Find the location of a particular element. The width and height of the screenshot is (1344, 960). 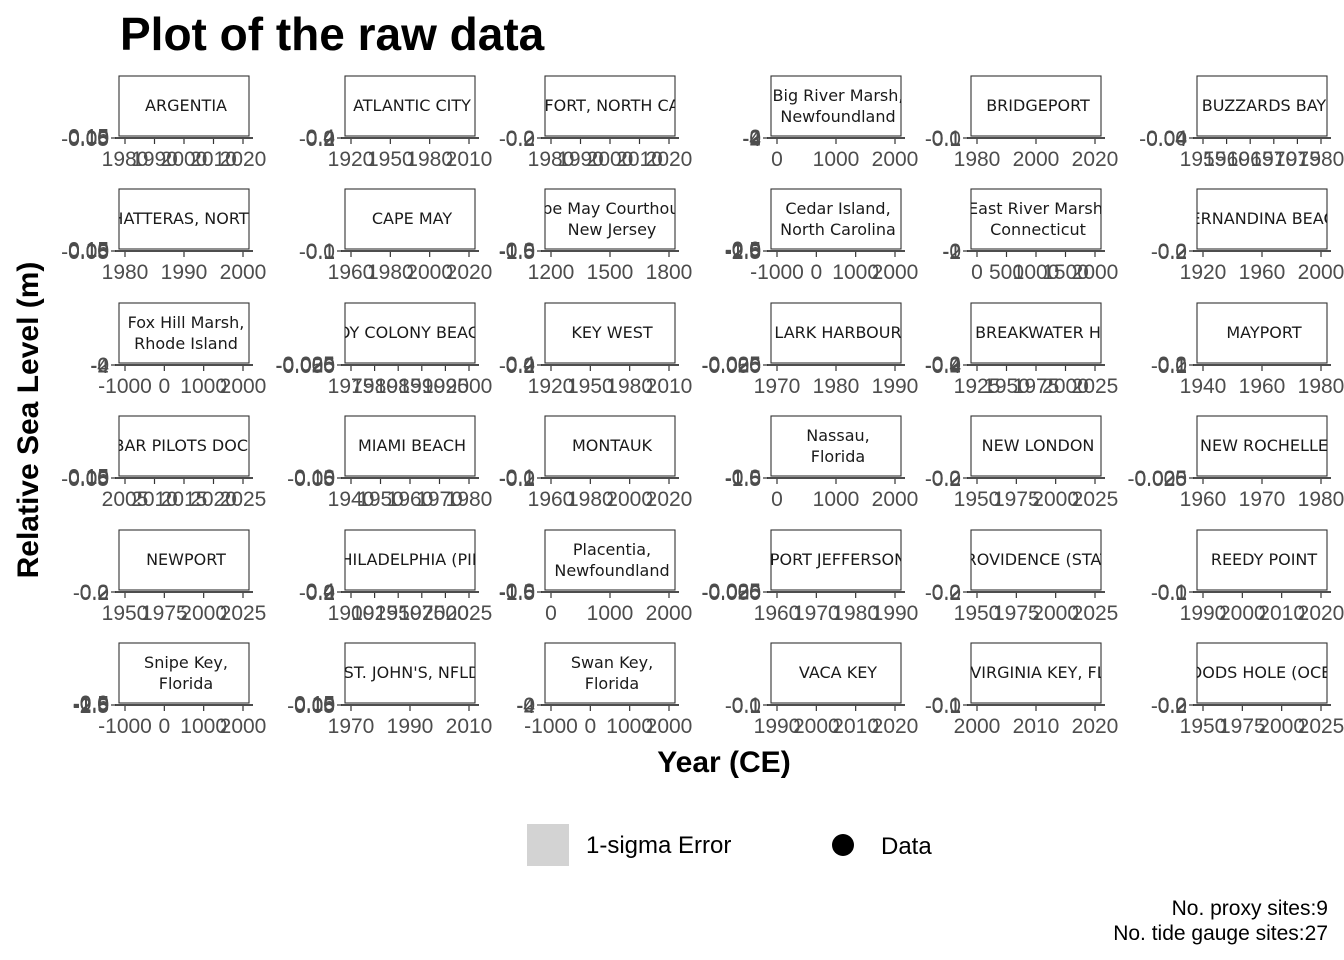

y-tick-label: 0.00 is located at coordinates (88, 478).